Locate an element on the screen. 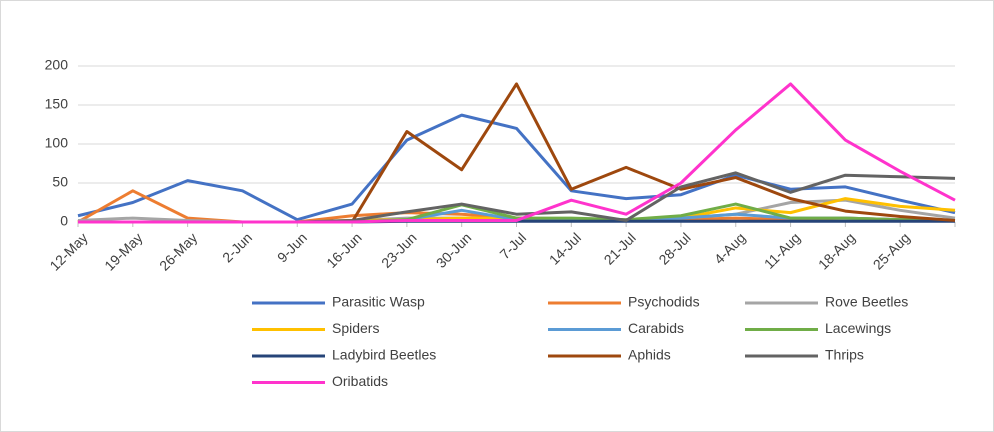 Image resolution: width=994 pixels, height=432 pixels. legend-label: Lacewings is located at coordinates (858, 328).